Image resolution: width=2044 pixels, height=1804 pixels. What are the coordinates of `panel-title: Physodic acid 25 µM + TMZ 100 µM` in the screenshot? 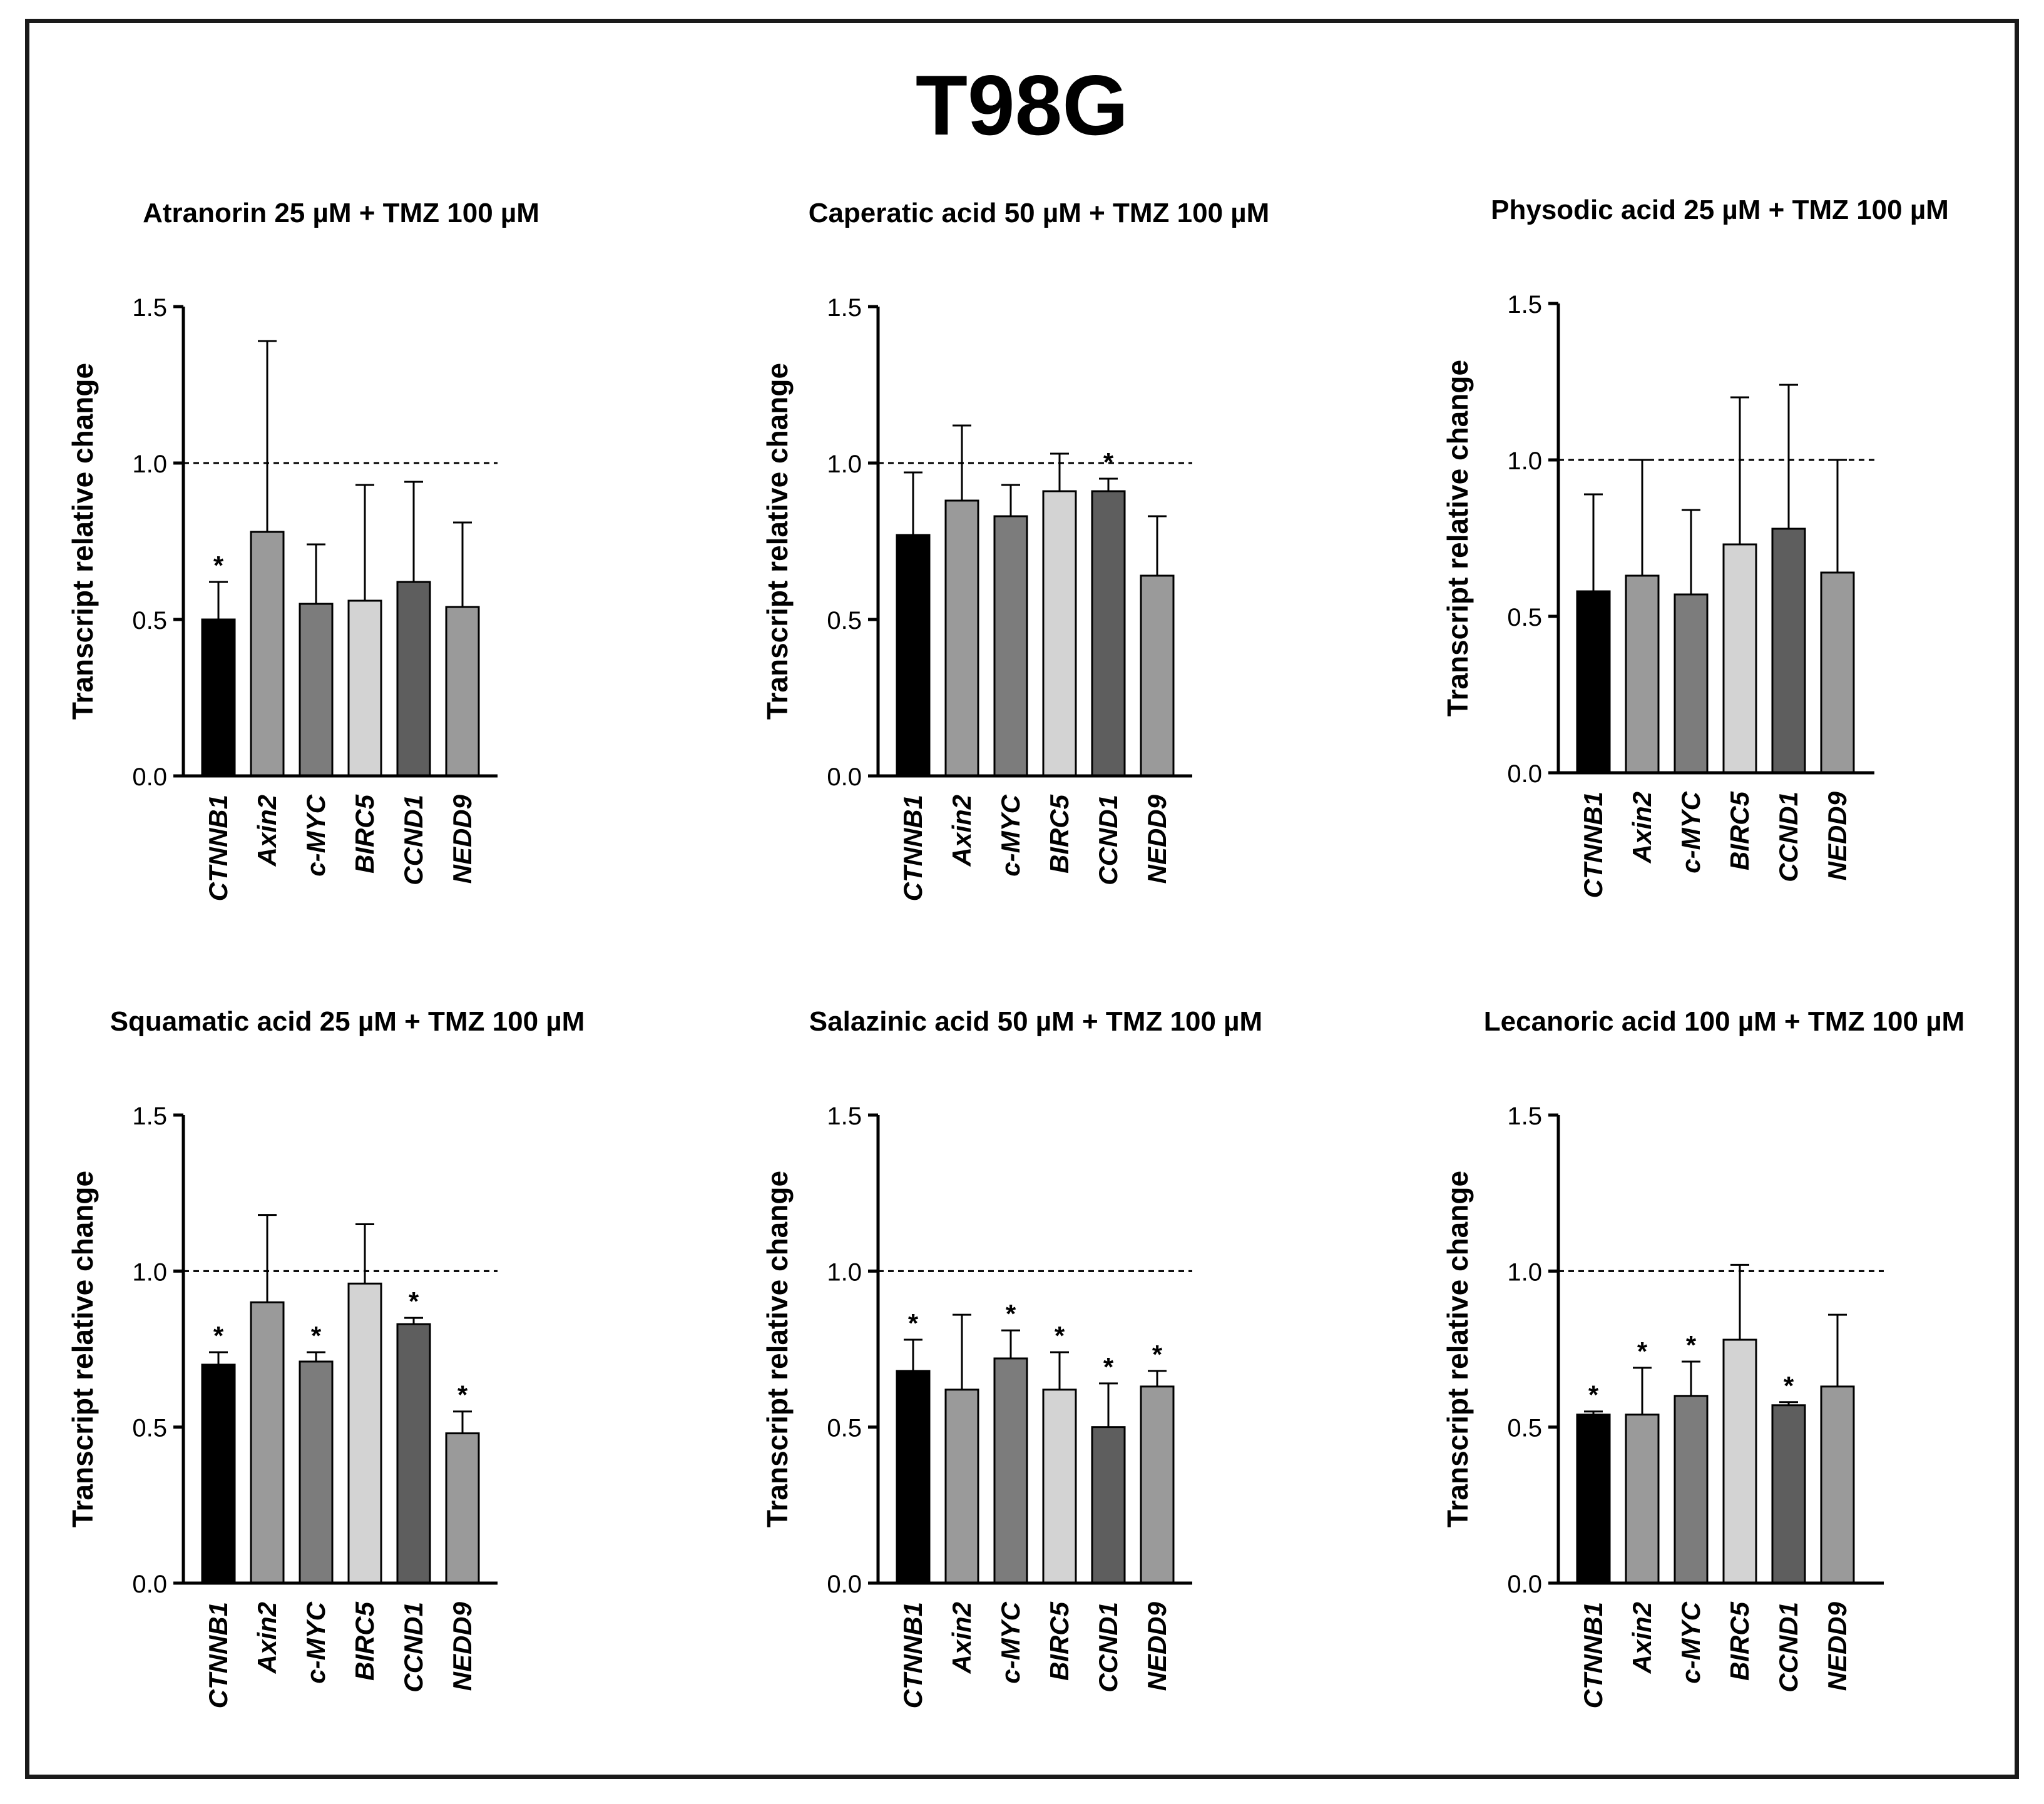 It's located at (1720, 210).